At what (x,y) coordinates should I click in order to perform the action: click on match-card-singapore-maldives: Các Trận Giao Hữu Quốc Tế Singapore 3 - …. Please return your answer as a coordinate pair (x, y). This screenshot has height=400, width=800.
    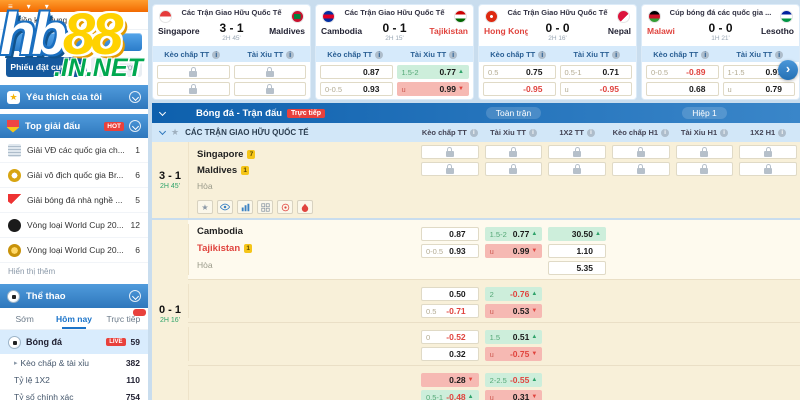
    Looking at the image, I should click on (231, 52).